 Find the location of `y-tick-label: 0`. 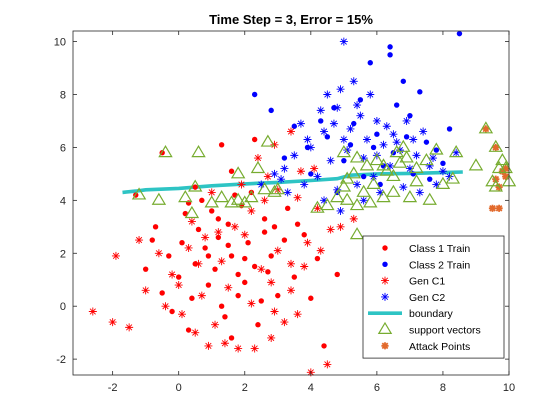

y-tick-label: 0 is located at coordinates (63, 307).